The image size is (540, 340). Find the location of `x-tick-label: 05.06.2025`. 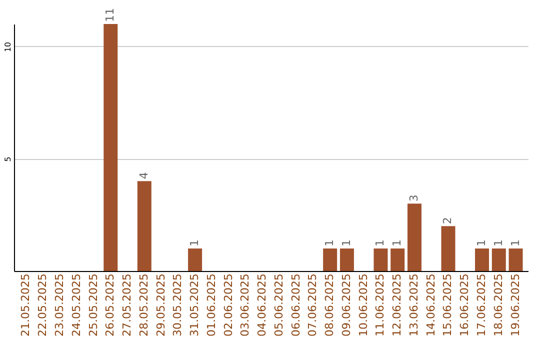

x-tick-label: 05.06.2025 is located at coordinates (279, 305).